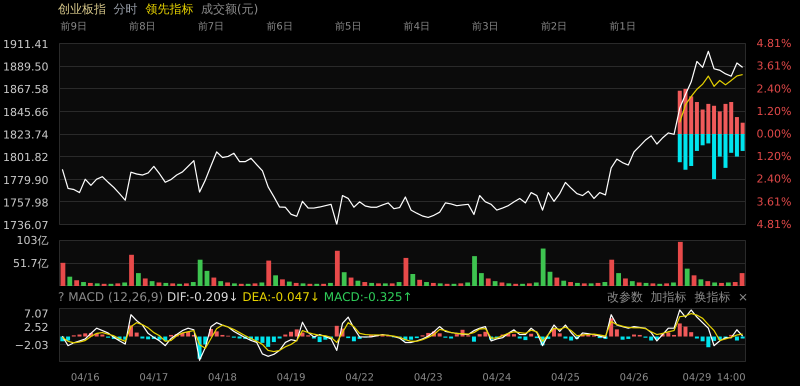 Image resolution: width=800 pixels, height=386 pixels. What do you see at coordinates (142, 26) in the screenshot?
I see `x-tick-label: 前8日` at bounding box center [142, 26].